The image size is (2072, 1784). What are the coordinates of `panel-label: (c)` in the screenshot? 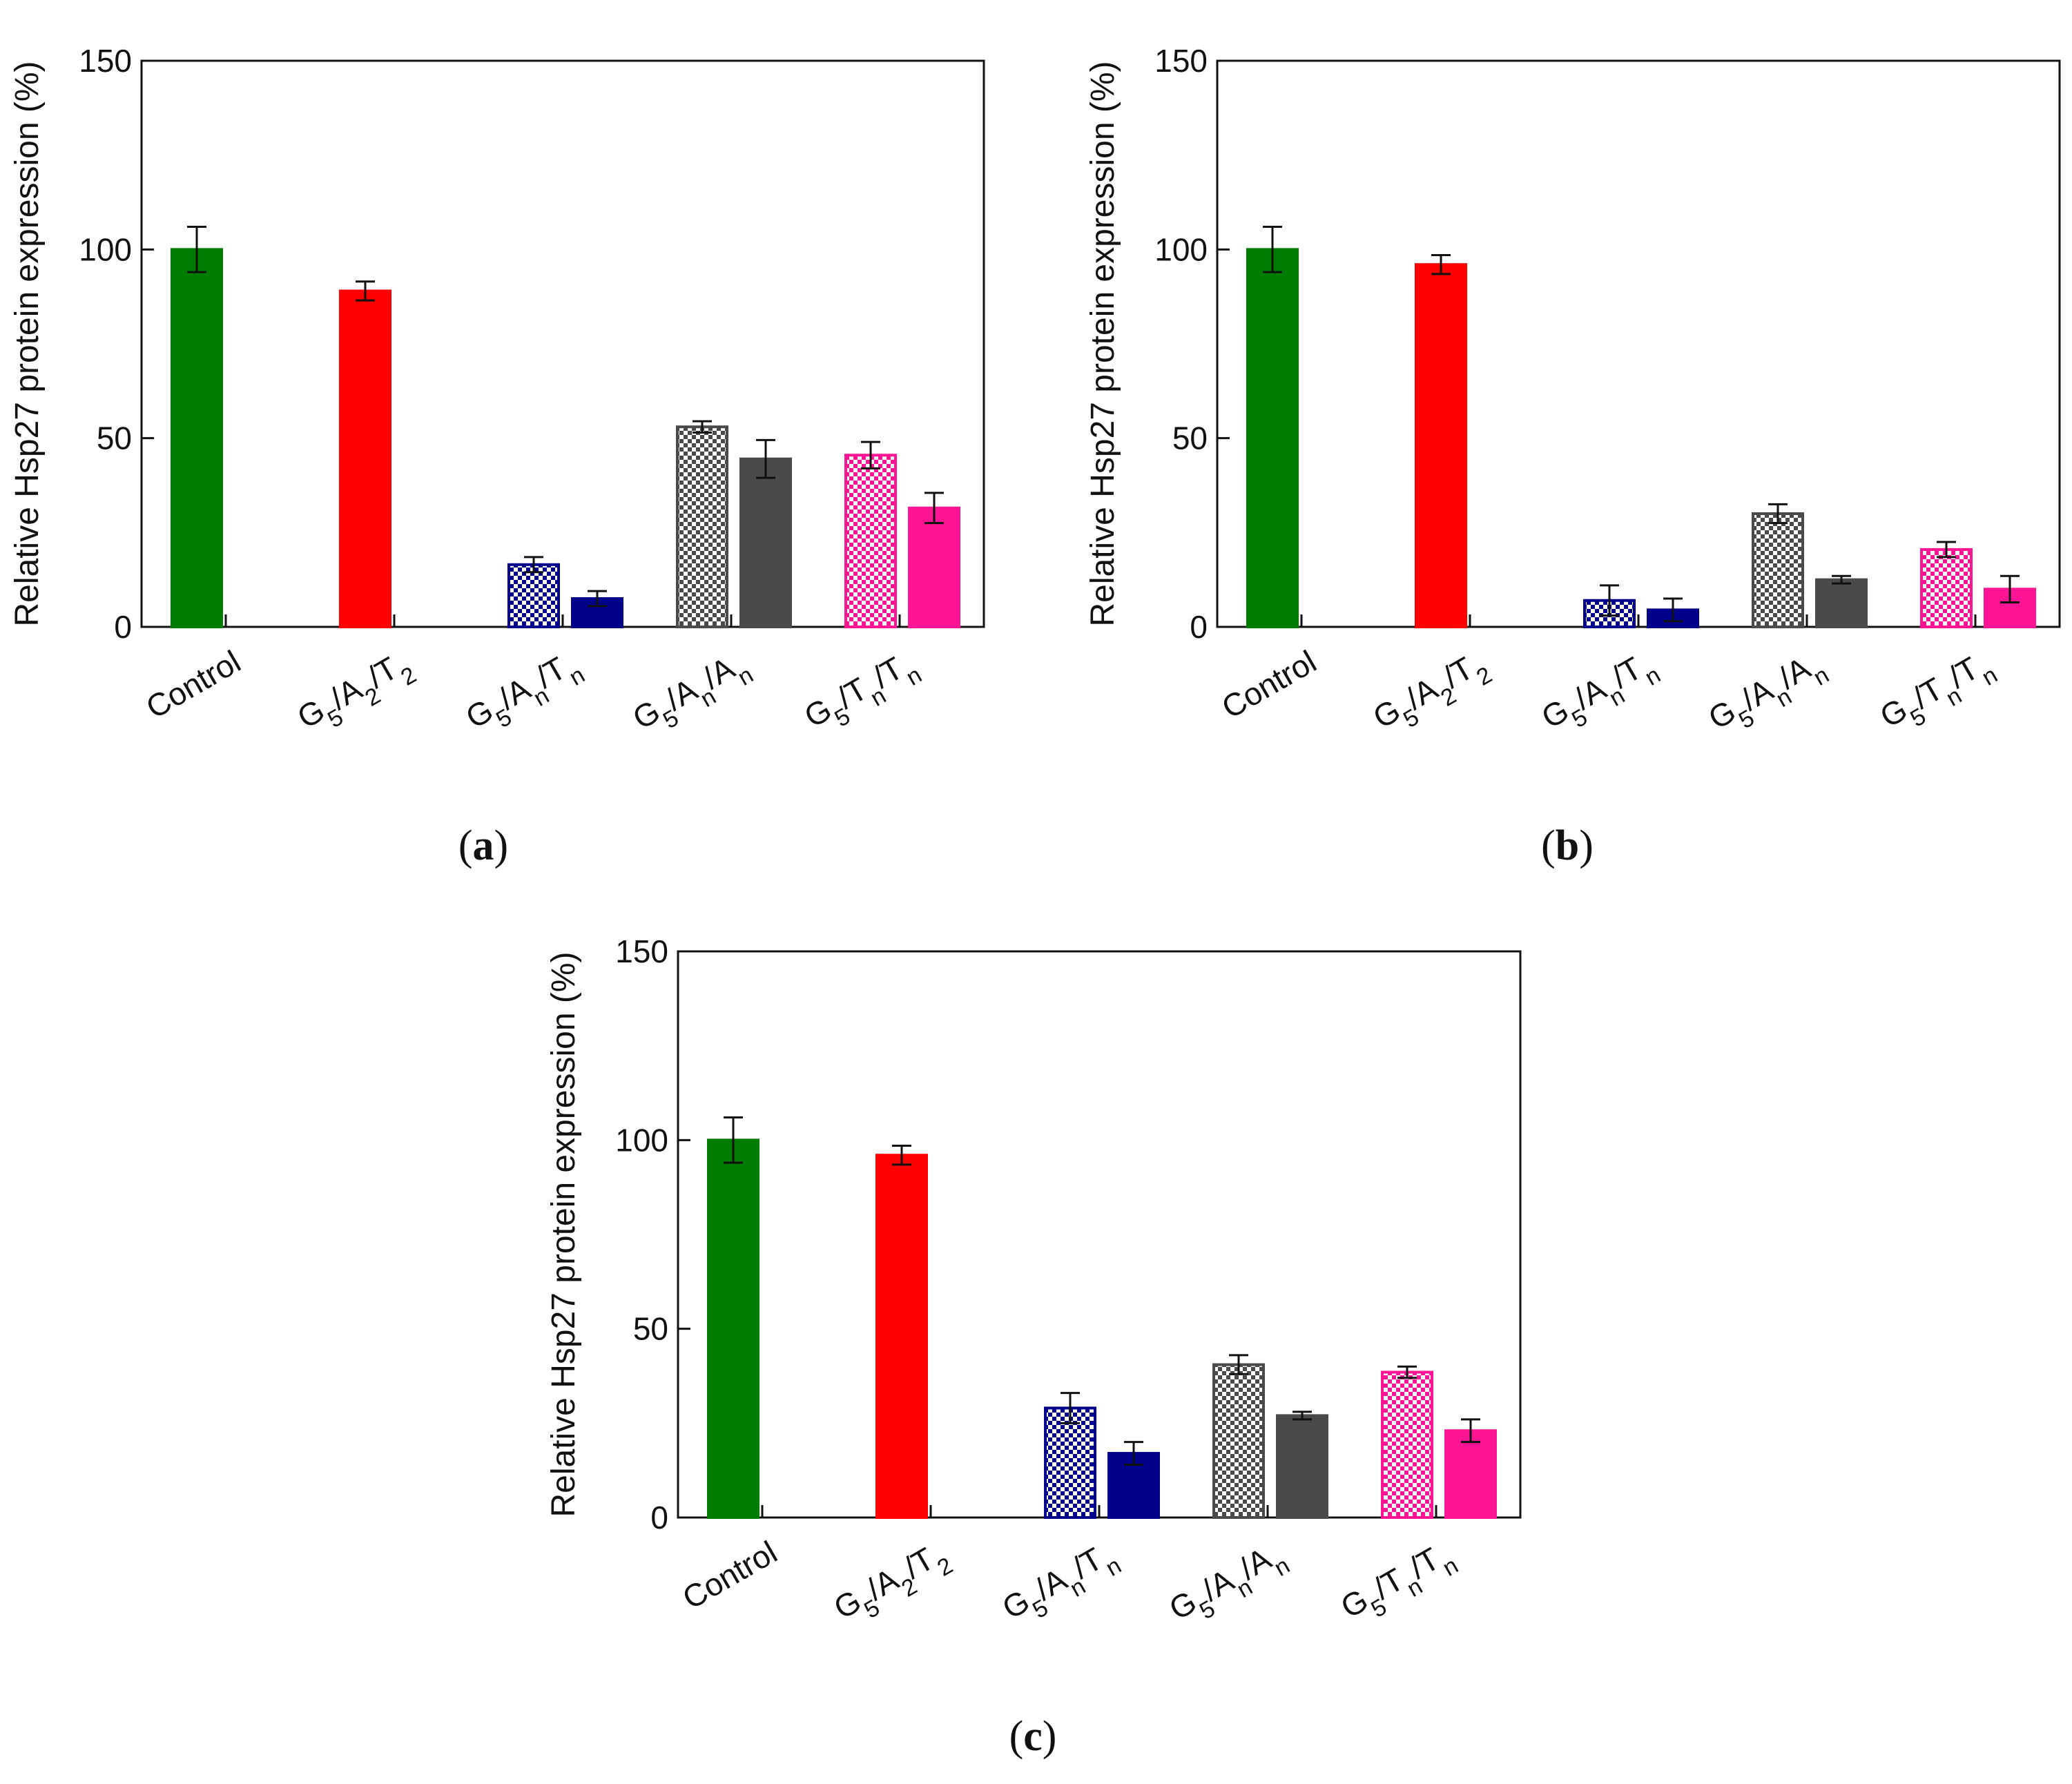 It's located at (1033, 1736).